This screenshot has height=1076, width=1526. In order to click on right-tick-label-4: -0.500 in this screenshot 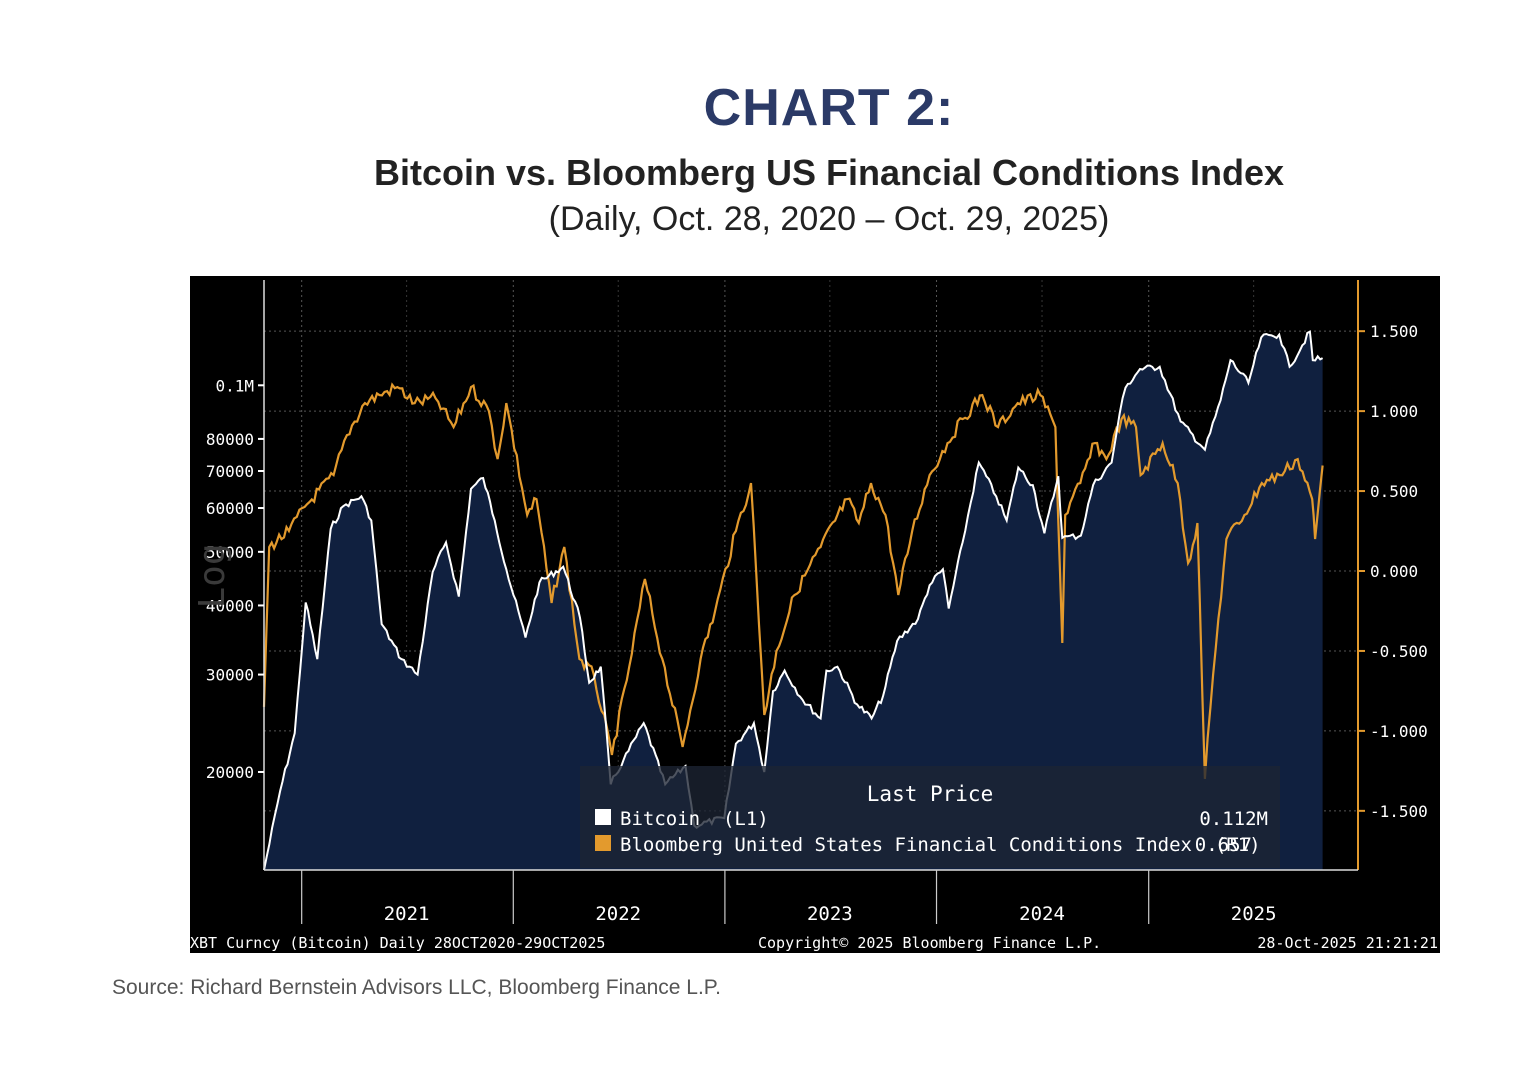, I will do `click(1399, 651)`.